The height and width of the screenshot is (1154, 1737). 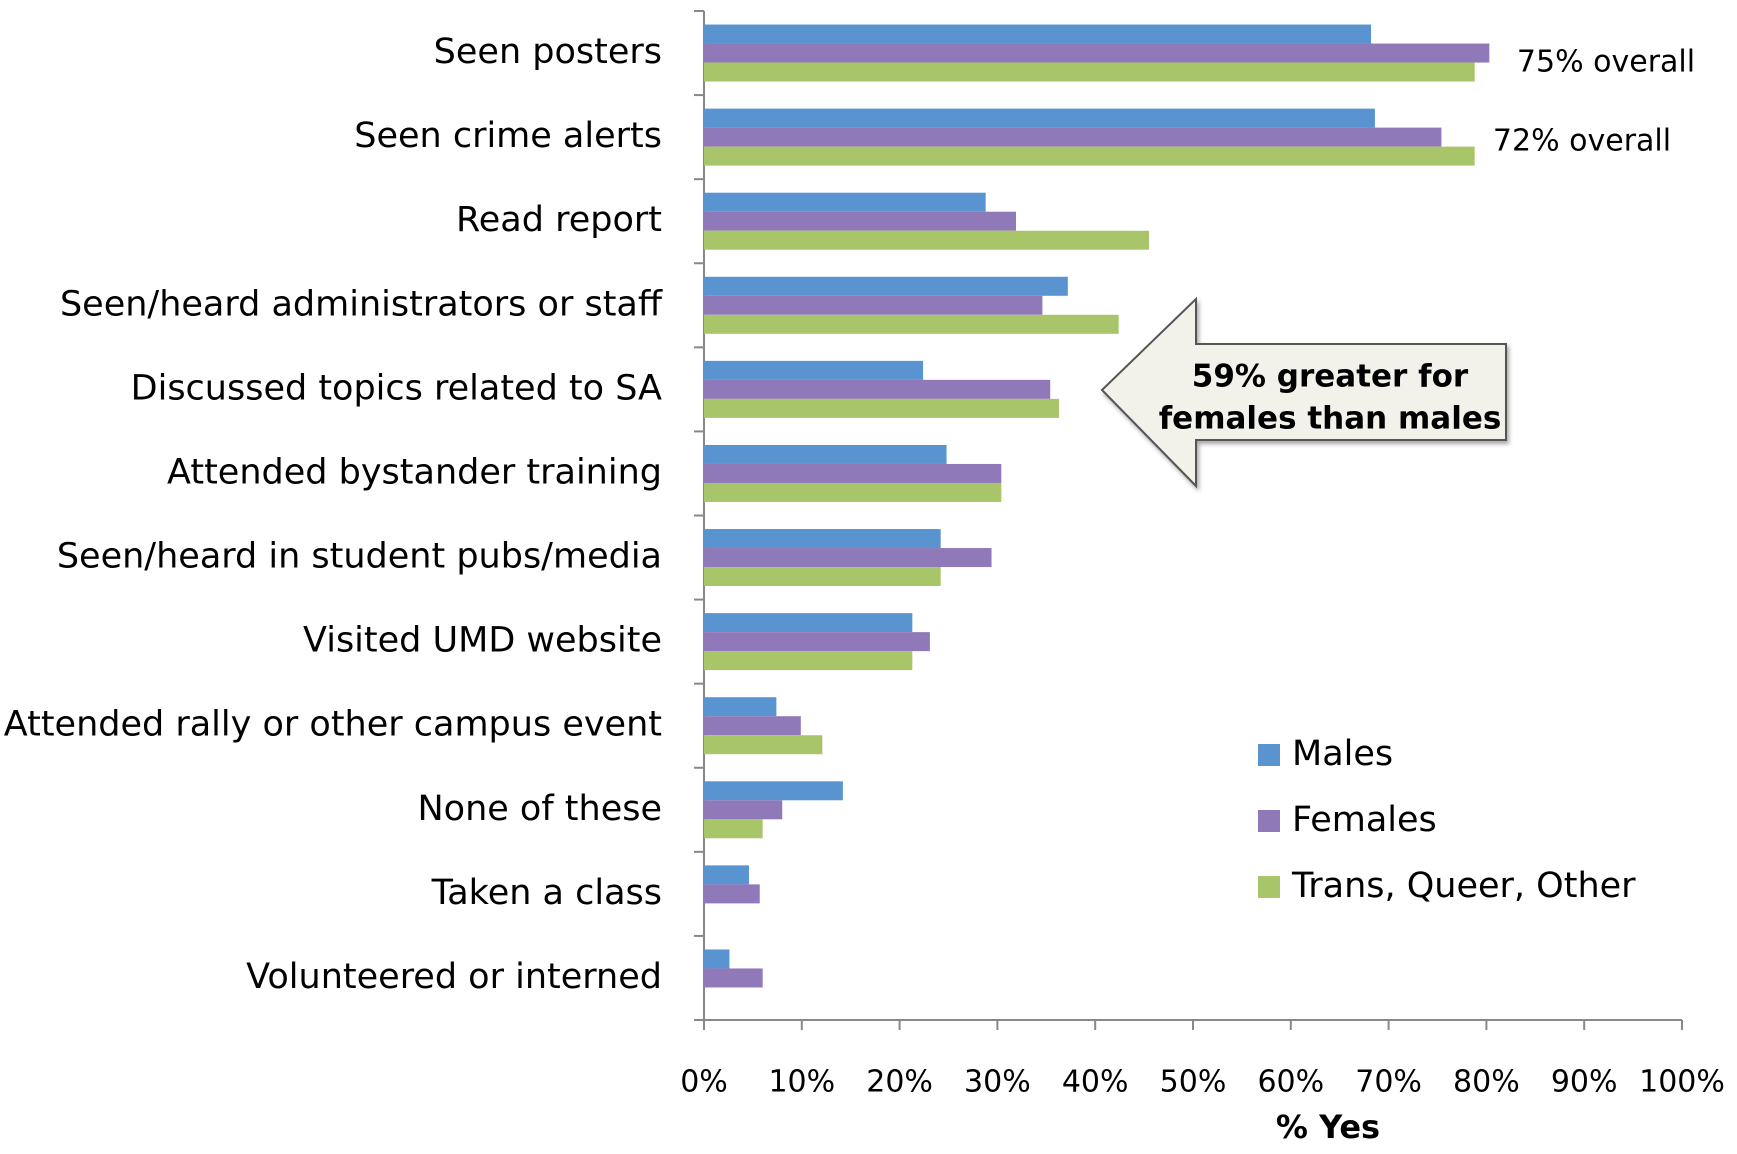 I want to click on y-tick-label: Seen/heard administrators or staff, so click(x=361, y=304).